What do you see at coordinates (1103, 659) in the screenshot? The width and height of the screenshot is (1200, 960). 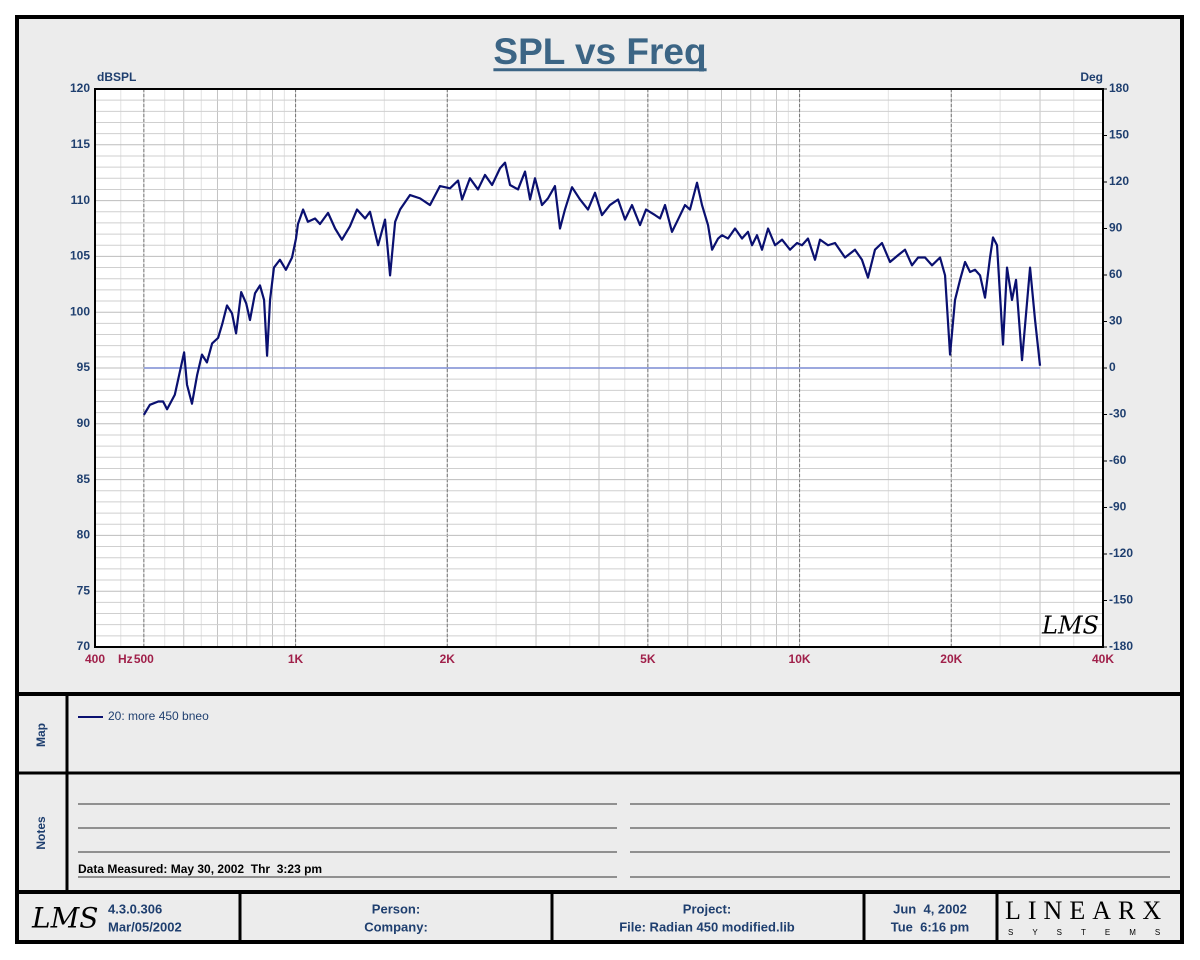 I see `x-tick-label: 40K` at bounding box center [1103, 659].